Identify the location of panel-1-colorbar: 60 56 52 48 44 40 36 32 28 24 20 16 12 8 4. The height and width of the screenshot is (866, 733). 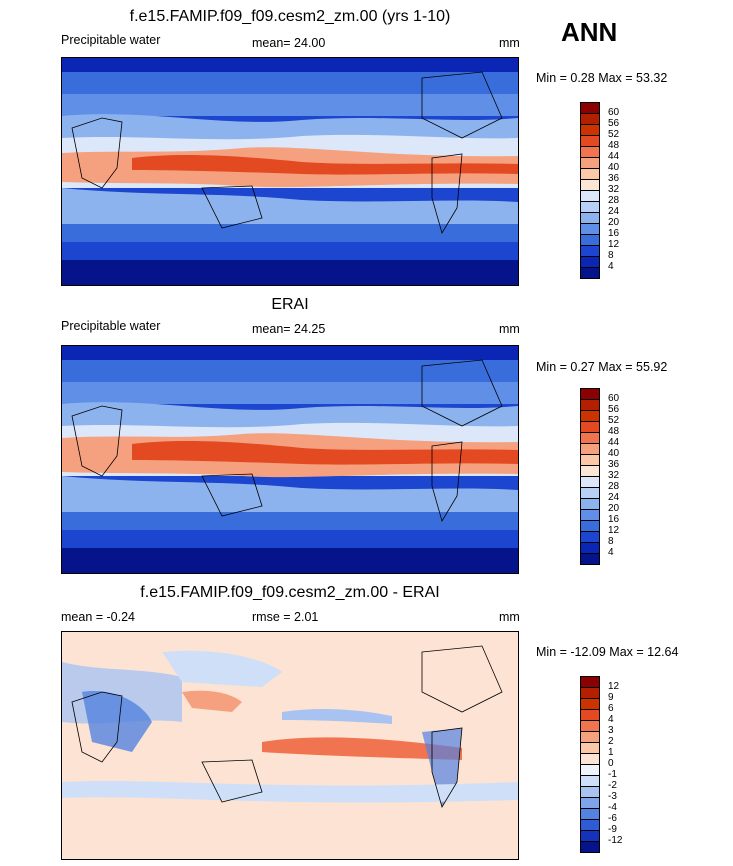
(610, 192).